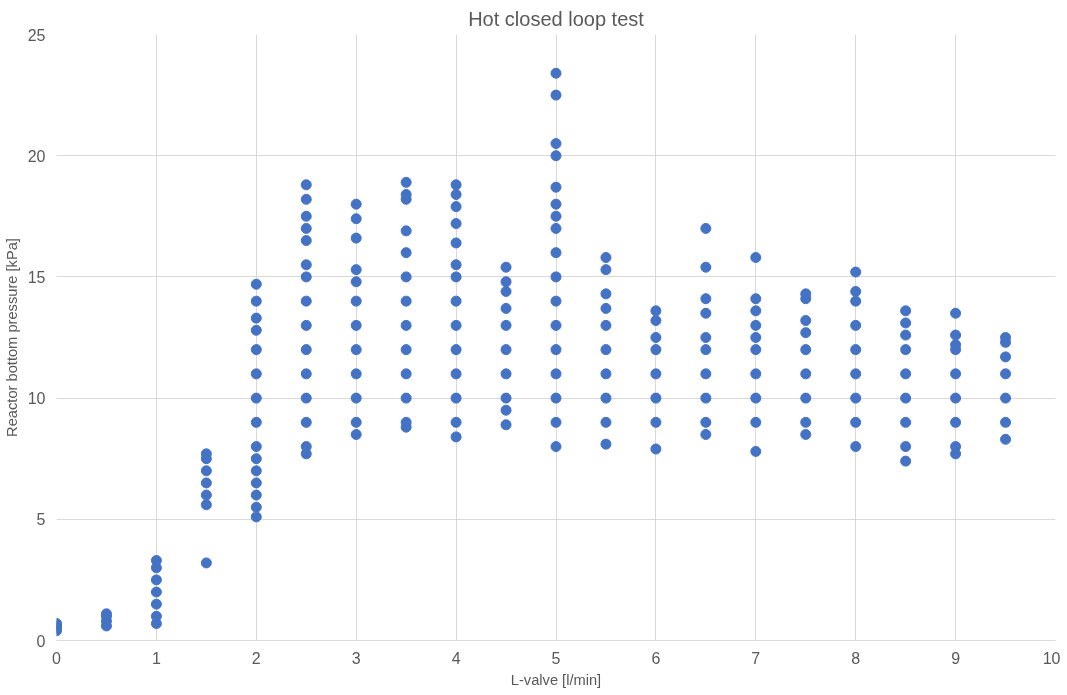  I want to click on y-tick-label: 25, so click(36, 35).